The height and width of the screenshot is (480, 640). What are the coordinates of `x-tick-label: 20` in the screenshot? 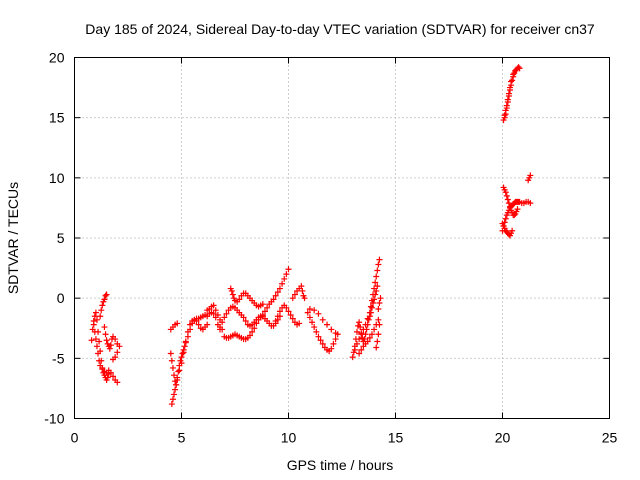 It's located at (503, 438).